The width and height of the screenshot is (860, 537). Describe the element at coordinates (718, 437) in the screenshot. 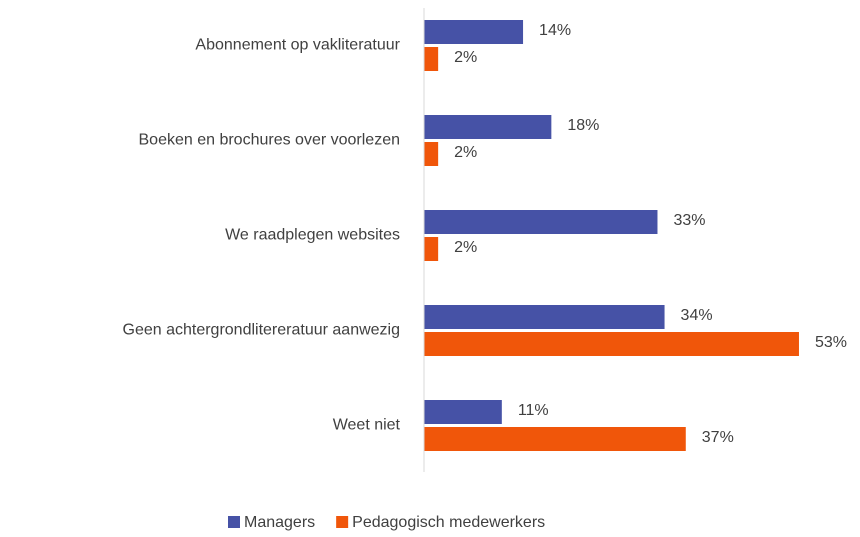

I see `value-label: 37%` at that location.